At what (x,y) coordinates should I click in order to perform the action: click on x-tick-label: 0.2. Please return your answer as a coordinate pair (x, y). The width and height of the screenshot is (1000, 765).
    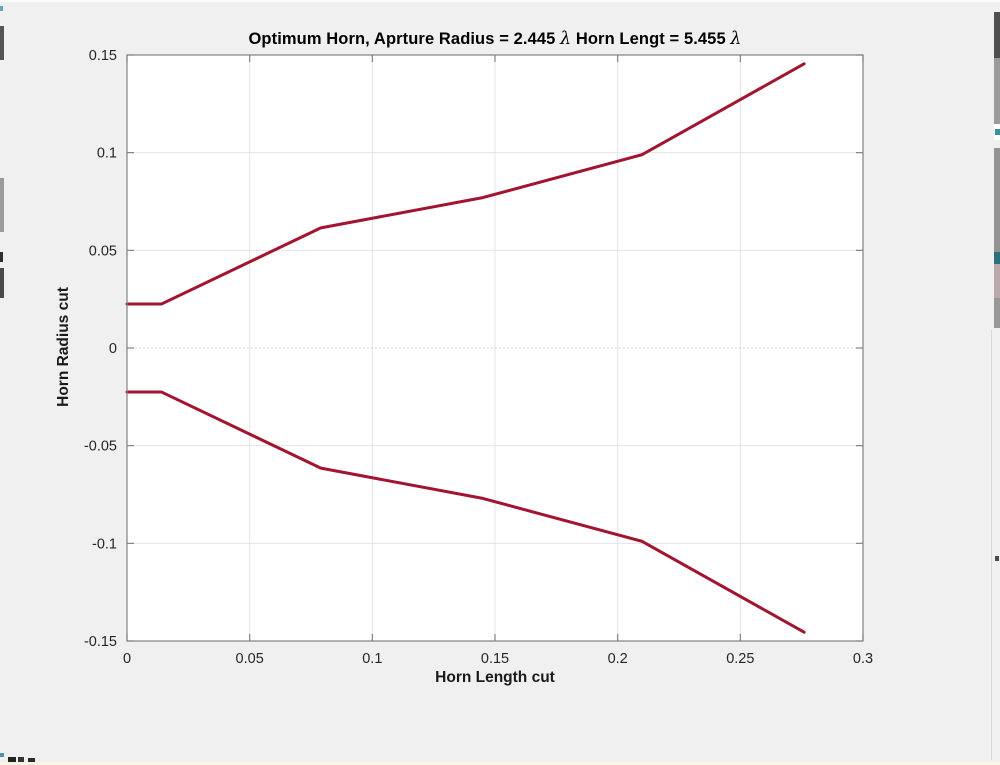
    Looking at the image, I should click on (618, 659).